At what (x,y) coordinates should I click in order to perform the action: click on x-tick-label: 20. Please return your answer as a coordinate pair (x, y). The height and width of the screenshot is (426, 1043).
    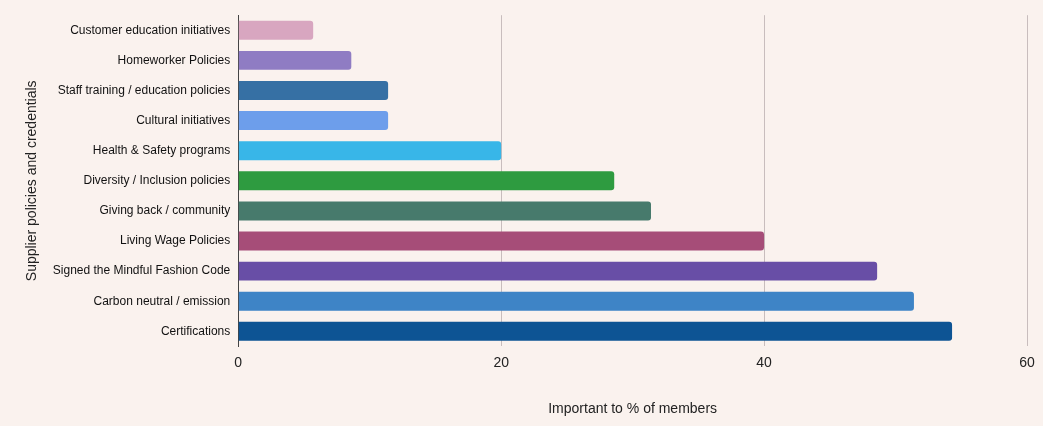
    Looking at the image, I should click on (501, 361).